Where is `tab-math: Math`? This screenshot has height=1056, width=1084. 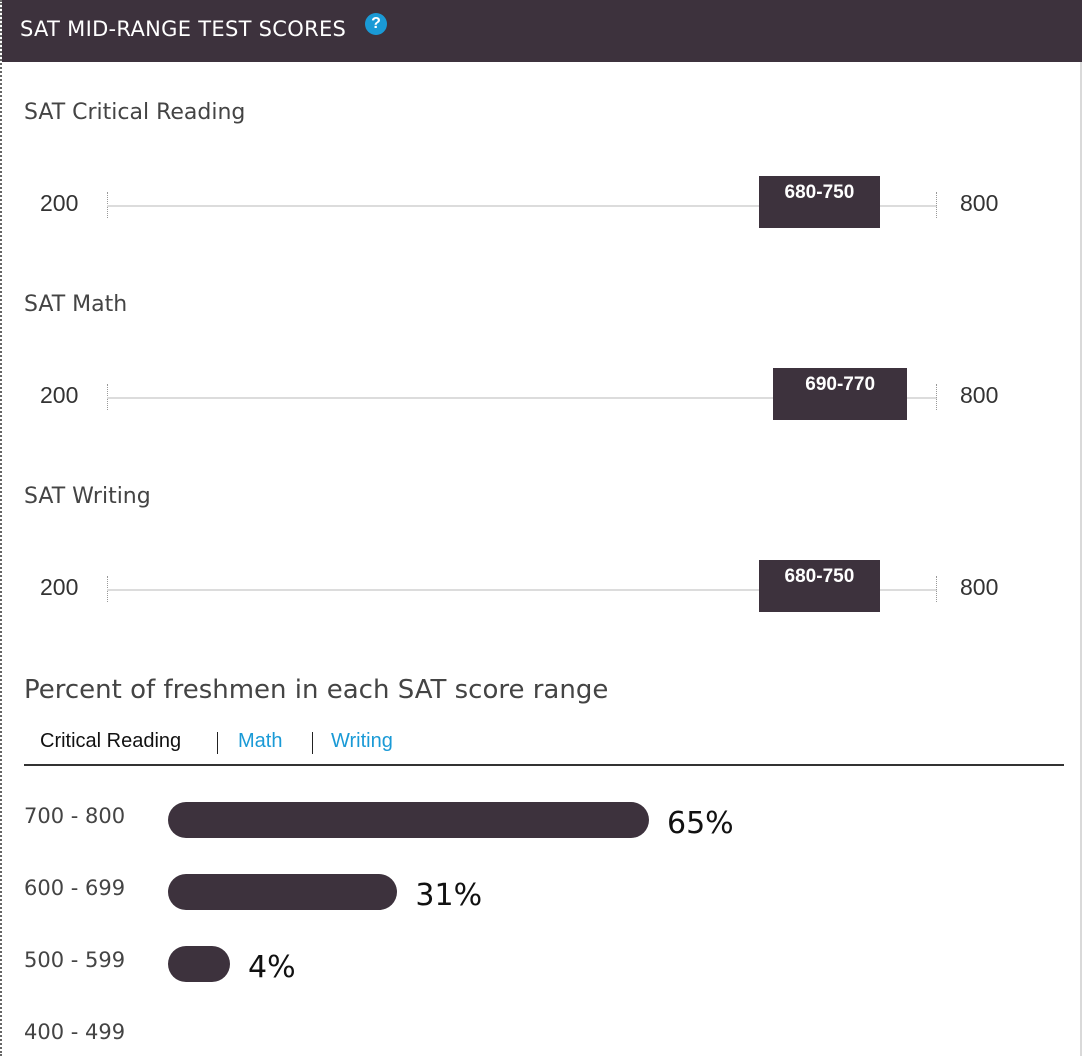
tab-math: Math is located at coordinates (260, 741).